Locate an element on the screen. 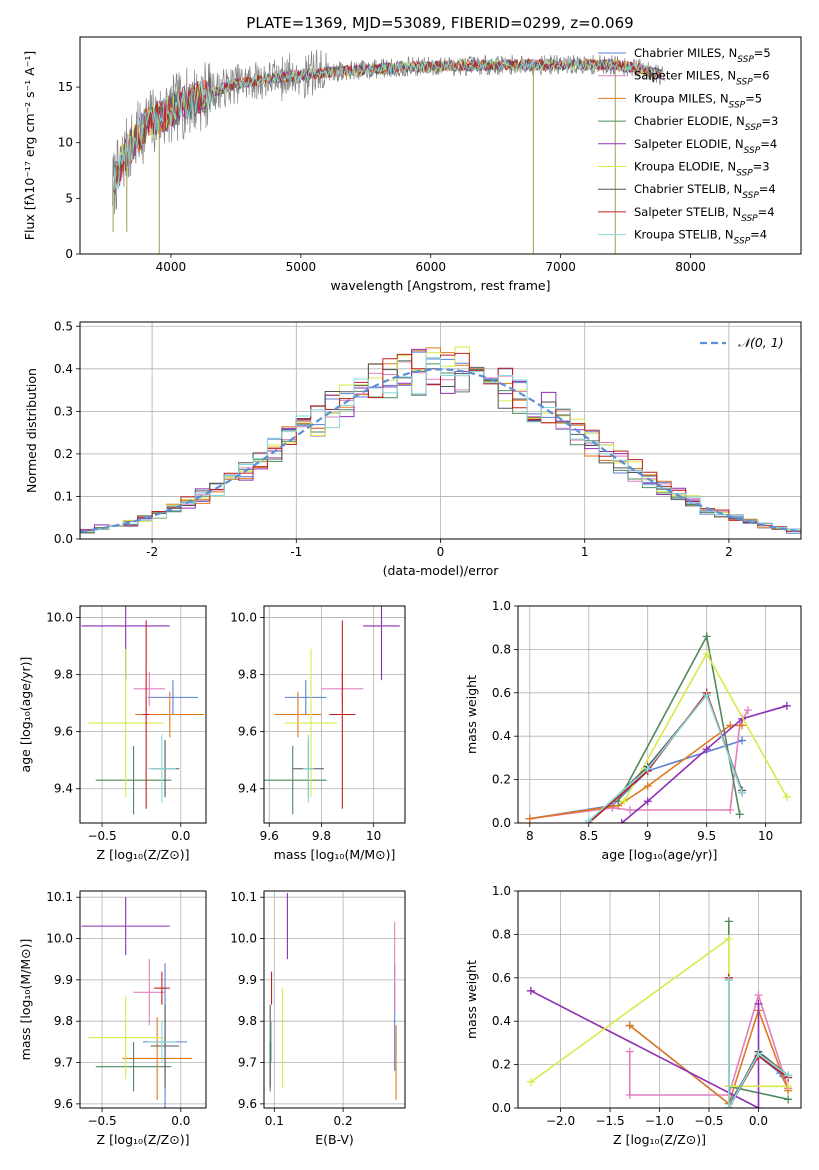 The width and height of the screenshot is (819, 1170). histogram-step is located at coordinates (440, 448).